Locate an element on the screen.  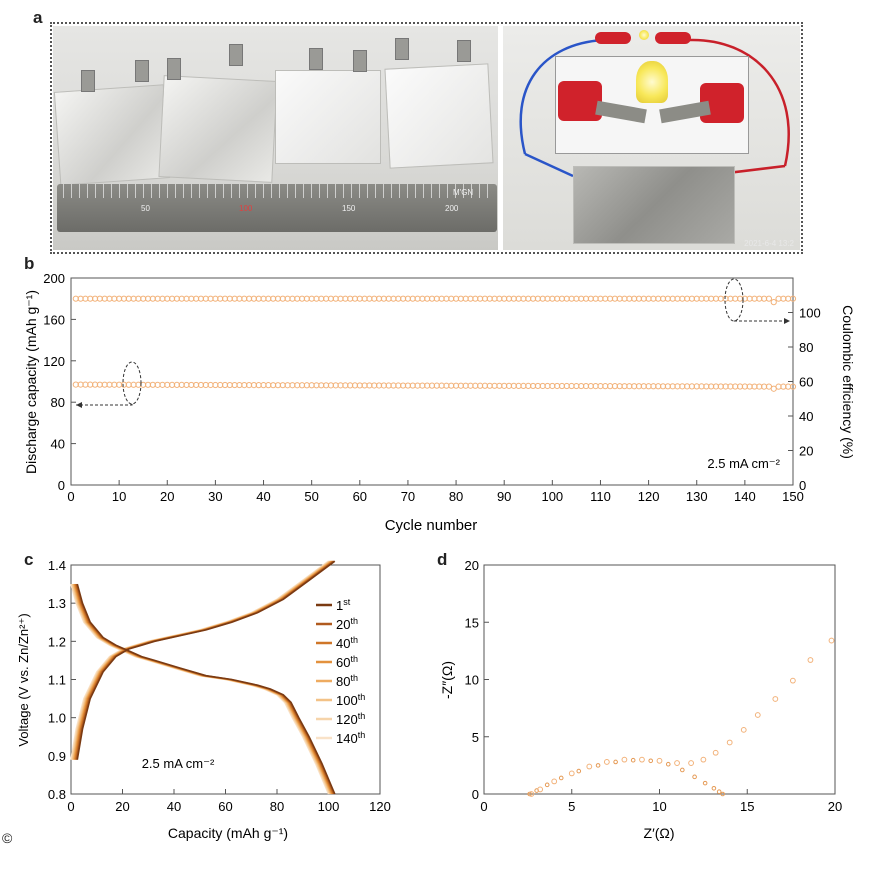
c-x-tick-label: 120 is located at coordinates (380, 806).